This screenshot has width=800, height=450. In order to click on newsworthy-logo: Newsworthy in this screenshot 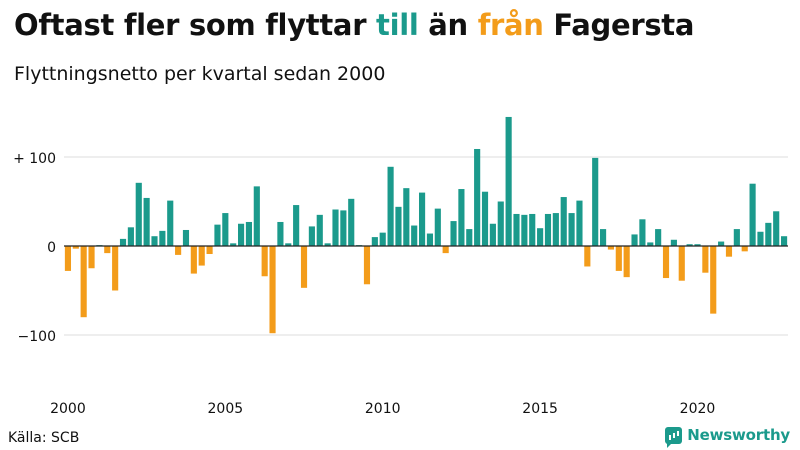, I will do `click(727, 437)`.